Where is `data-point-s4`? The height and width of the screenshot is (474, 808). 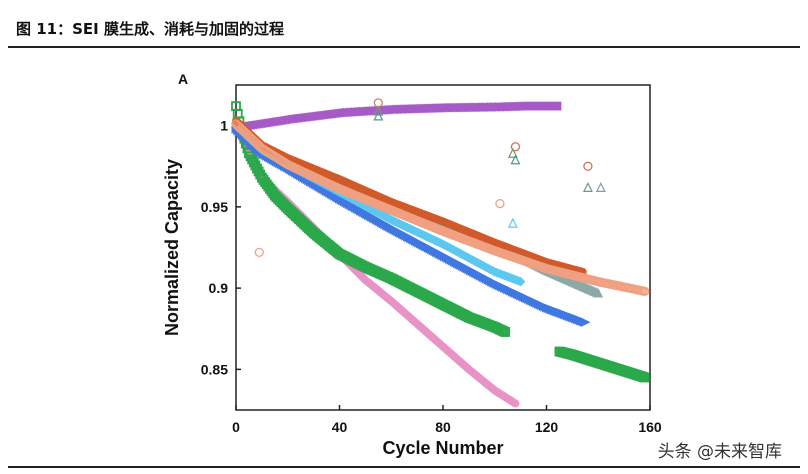 data-point-s4 is located at coordinates (585, 322).